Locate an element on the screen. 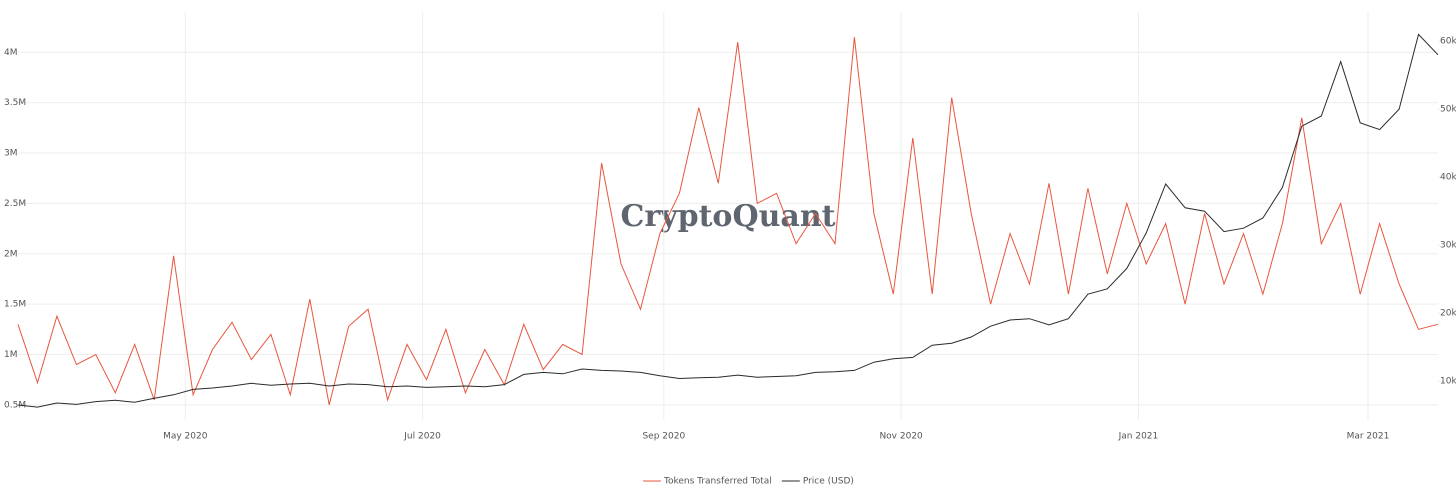  y-tick-label: 3.5M is located at coordinates (15, 103).